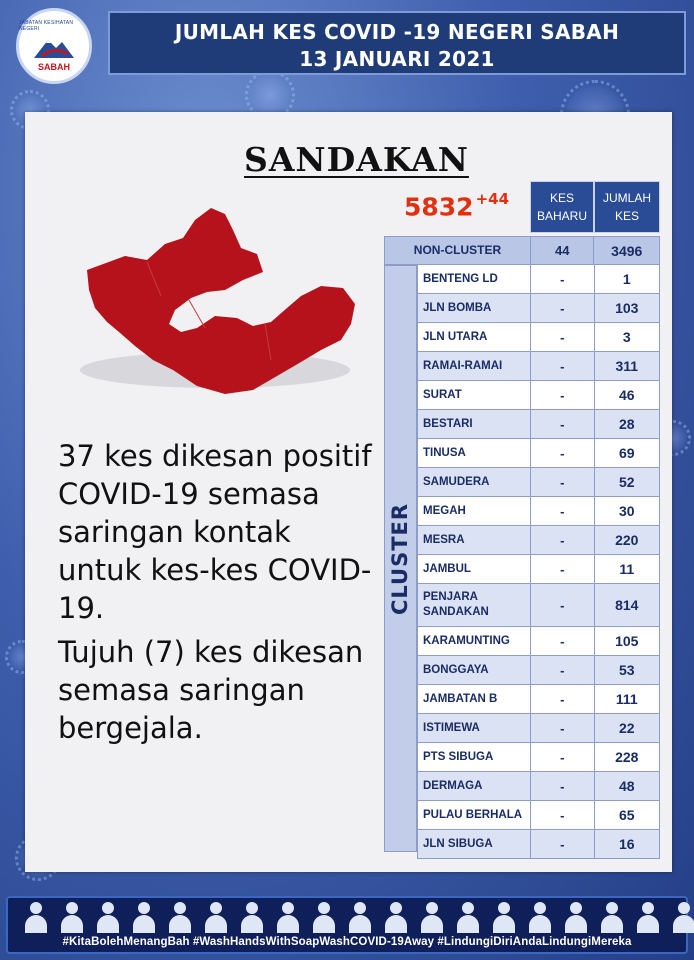 This screenshot has height=960, width=694. I want to click on cluster-row: KARAMUNTING -105, so click(538, 641).